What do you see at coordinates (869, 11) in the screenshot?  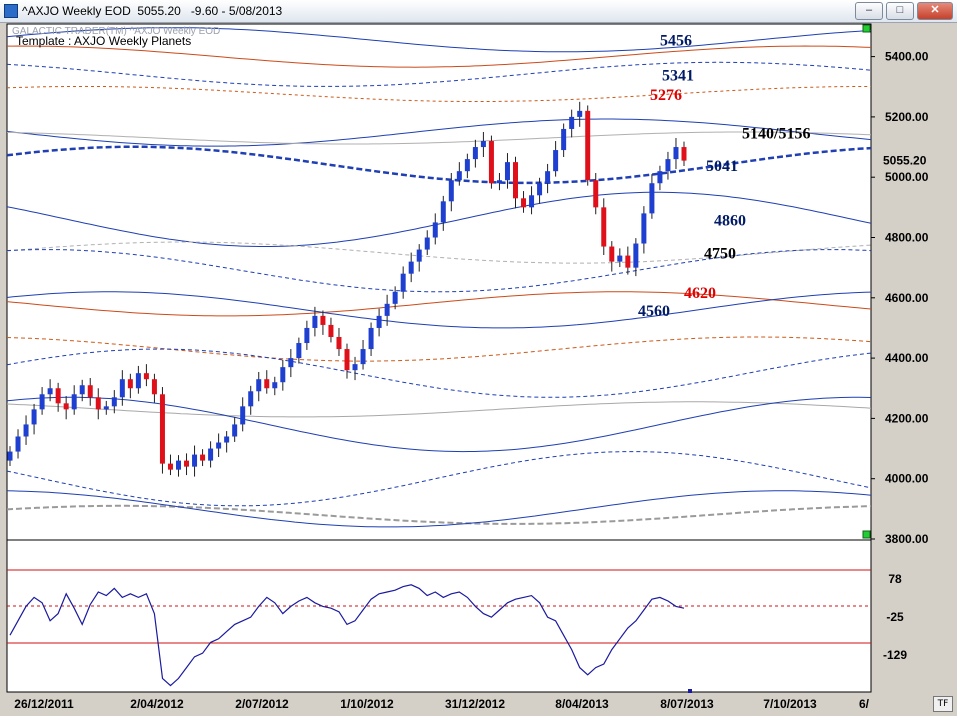 I see `minimize-button: ‒` at bounding box center [869, 11].